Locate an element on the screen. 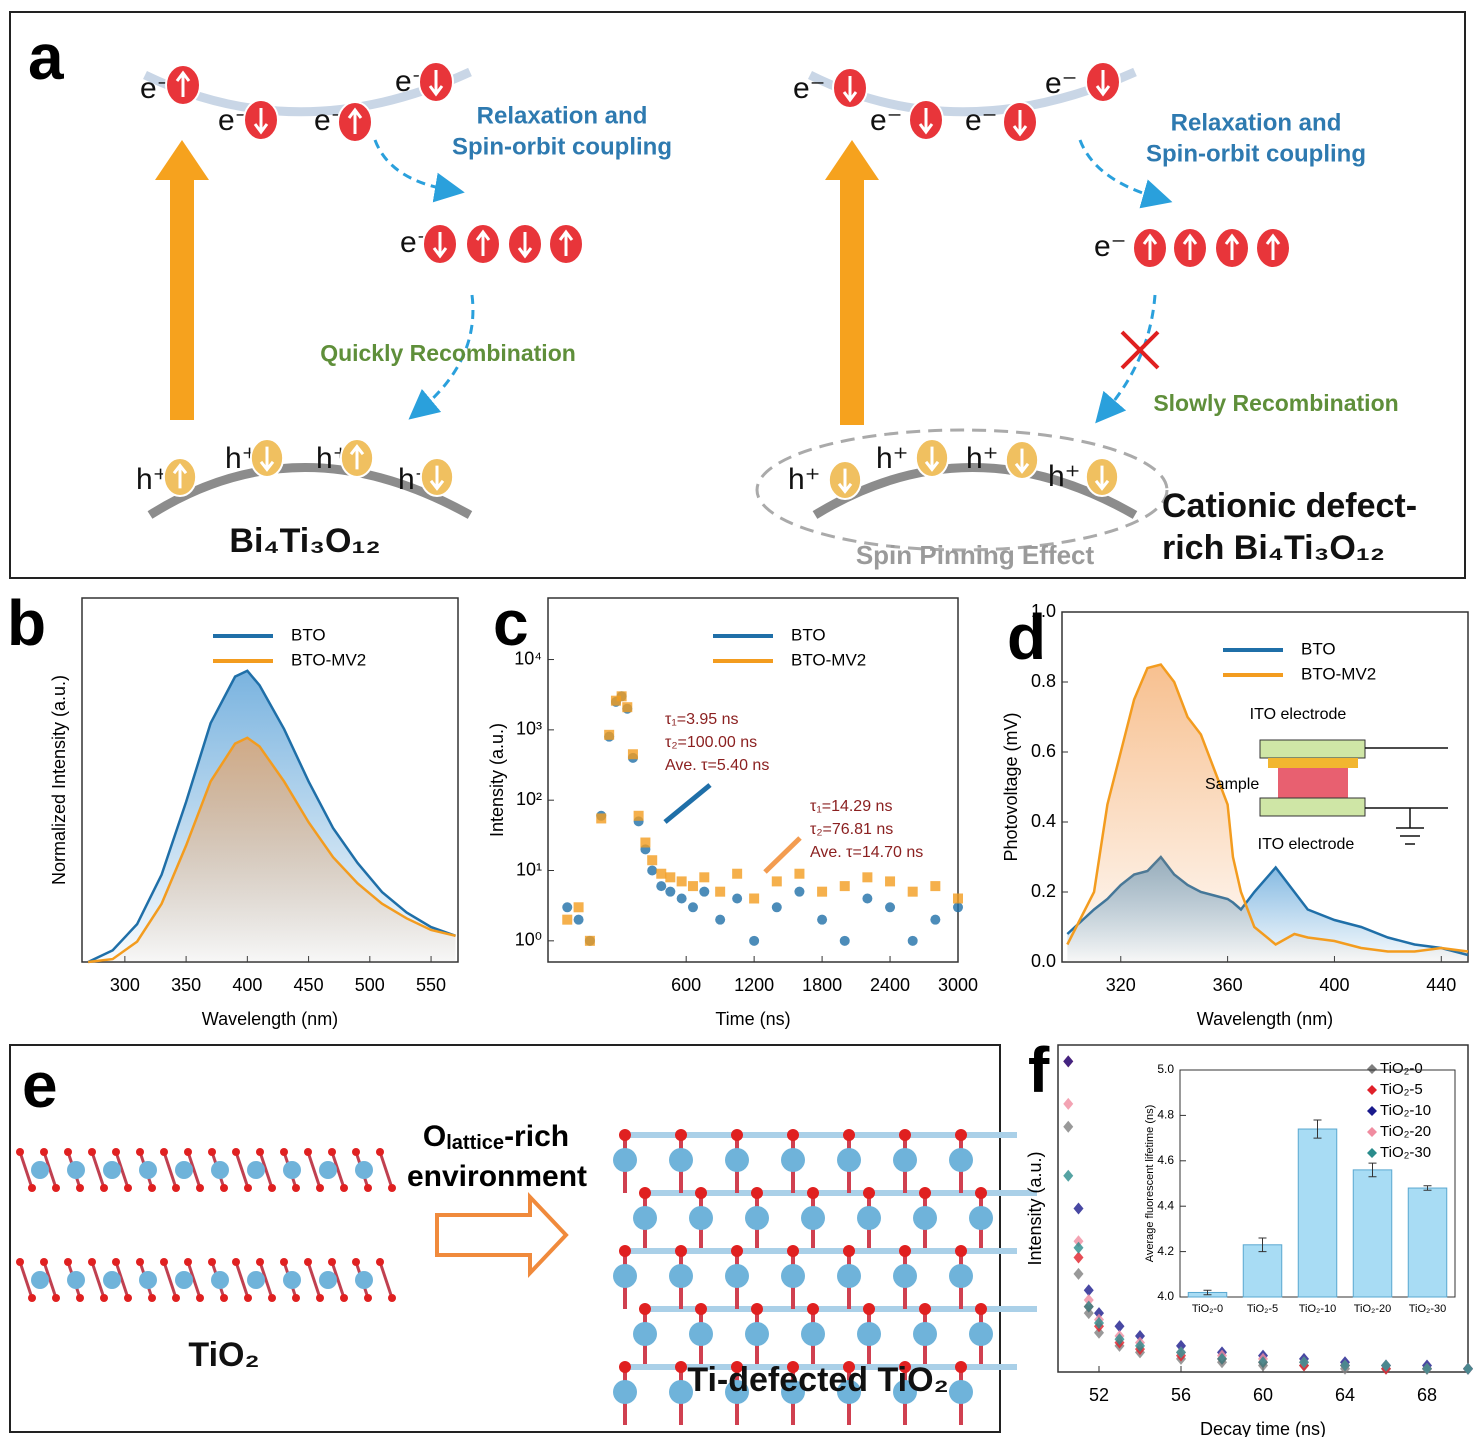 The image size is (1475, 1437). x-tick-label: 500 is located at coordinates (370, 985).